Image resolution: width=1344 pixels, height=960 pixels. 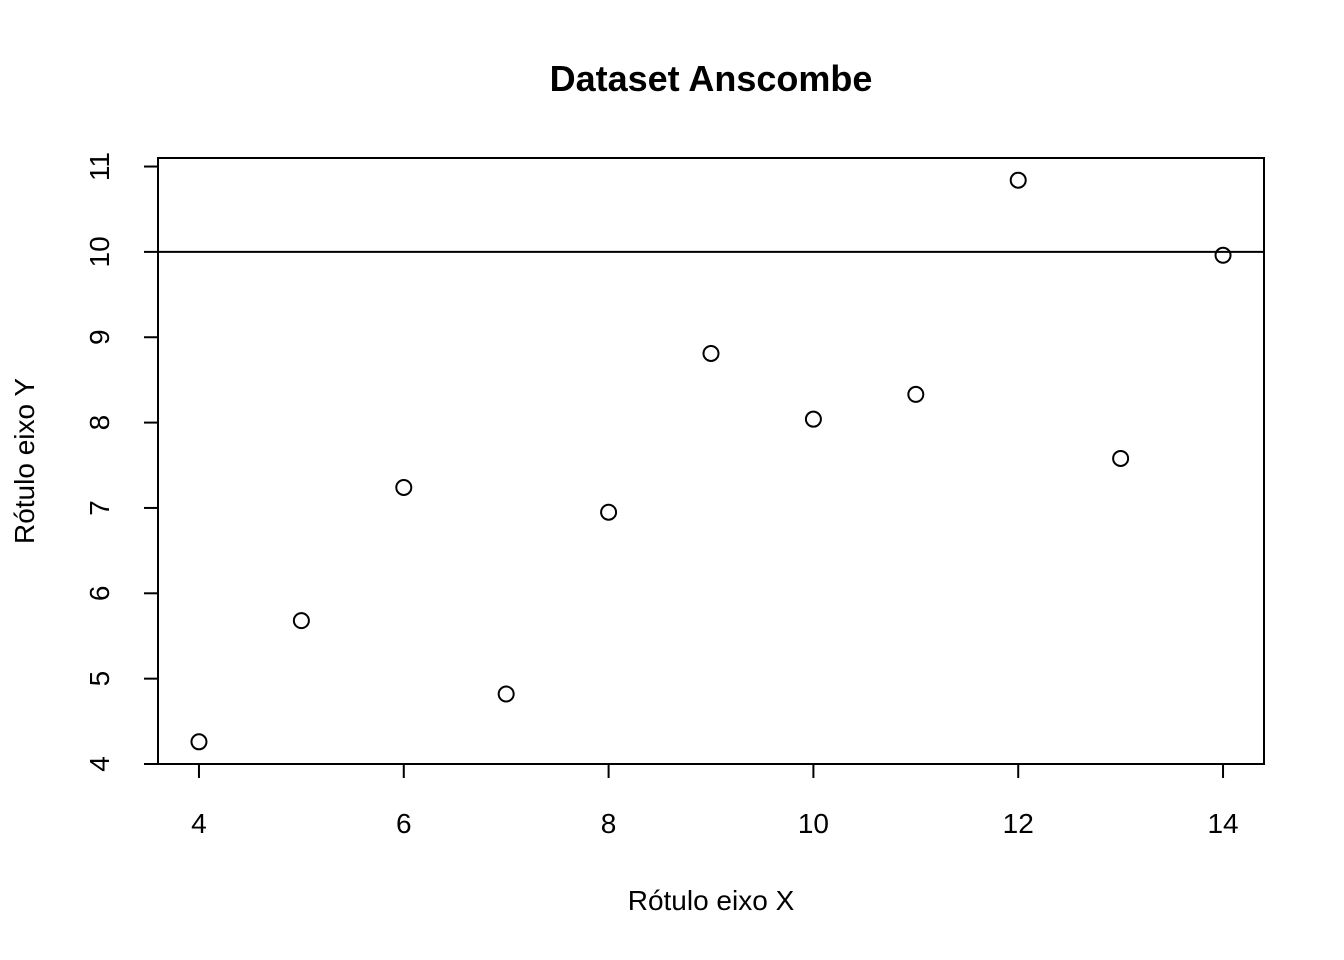 I want to click on x-tick-label: 14, so click(x=1222, y=823).